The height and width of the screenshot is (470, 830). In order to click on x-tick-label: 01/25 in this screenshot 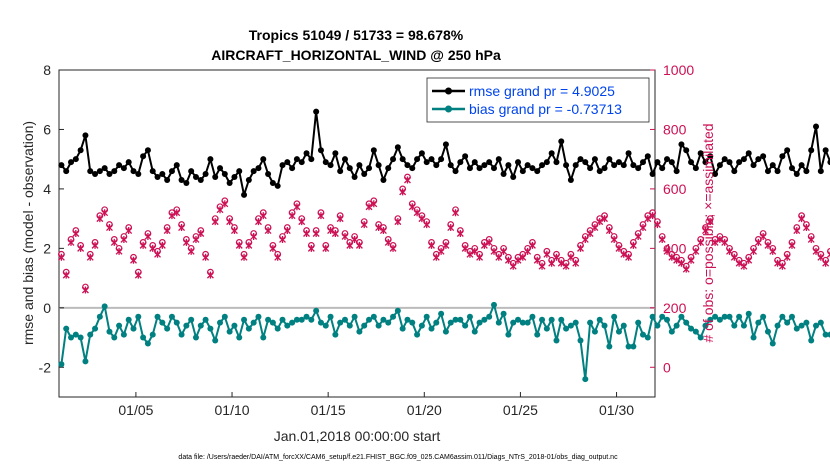, I will do `click(520, 410)`.